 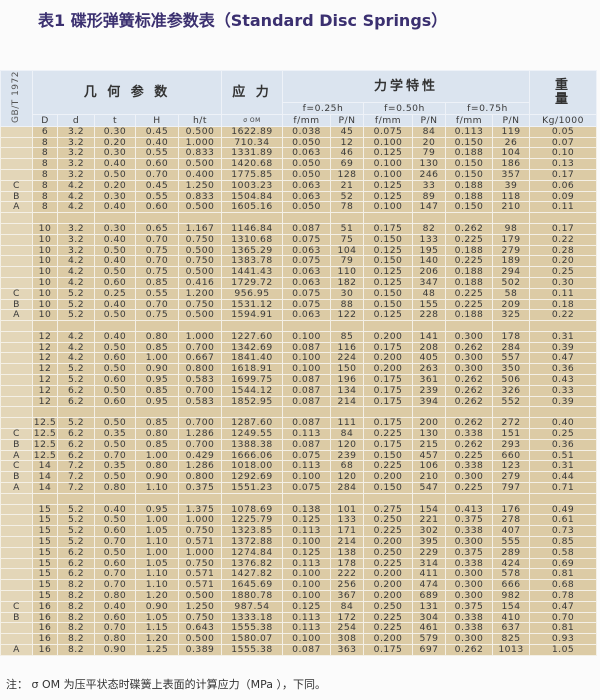 I want to click on table-cell: 1.10, so click(x=157, y=488).